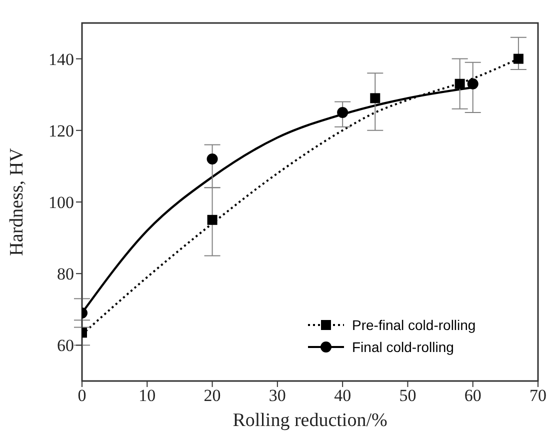 This screenshot has width=560, height=442. I want to click on x-tick-label: 60, so click(473, 396).